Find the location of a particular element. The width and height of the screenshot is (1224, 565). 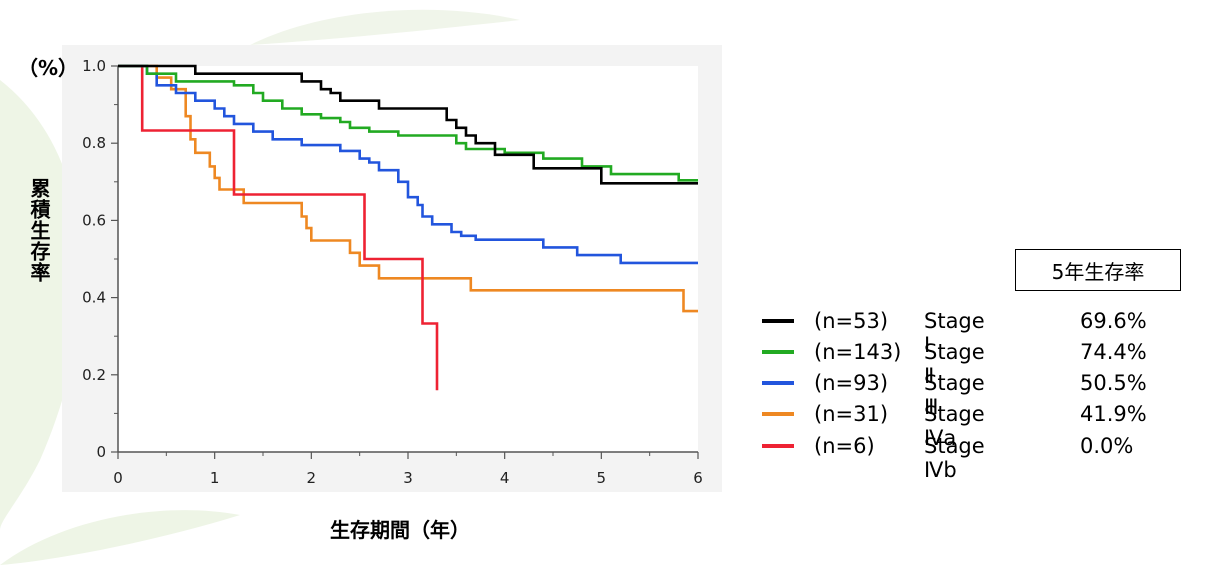

y-unit-label: （%） is located at coordinates (48, 68).